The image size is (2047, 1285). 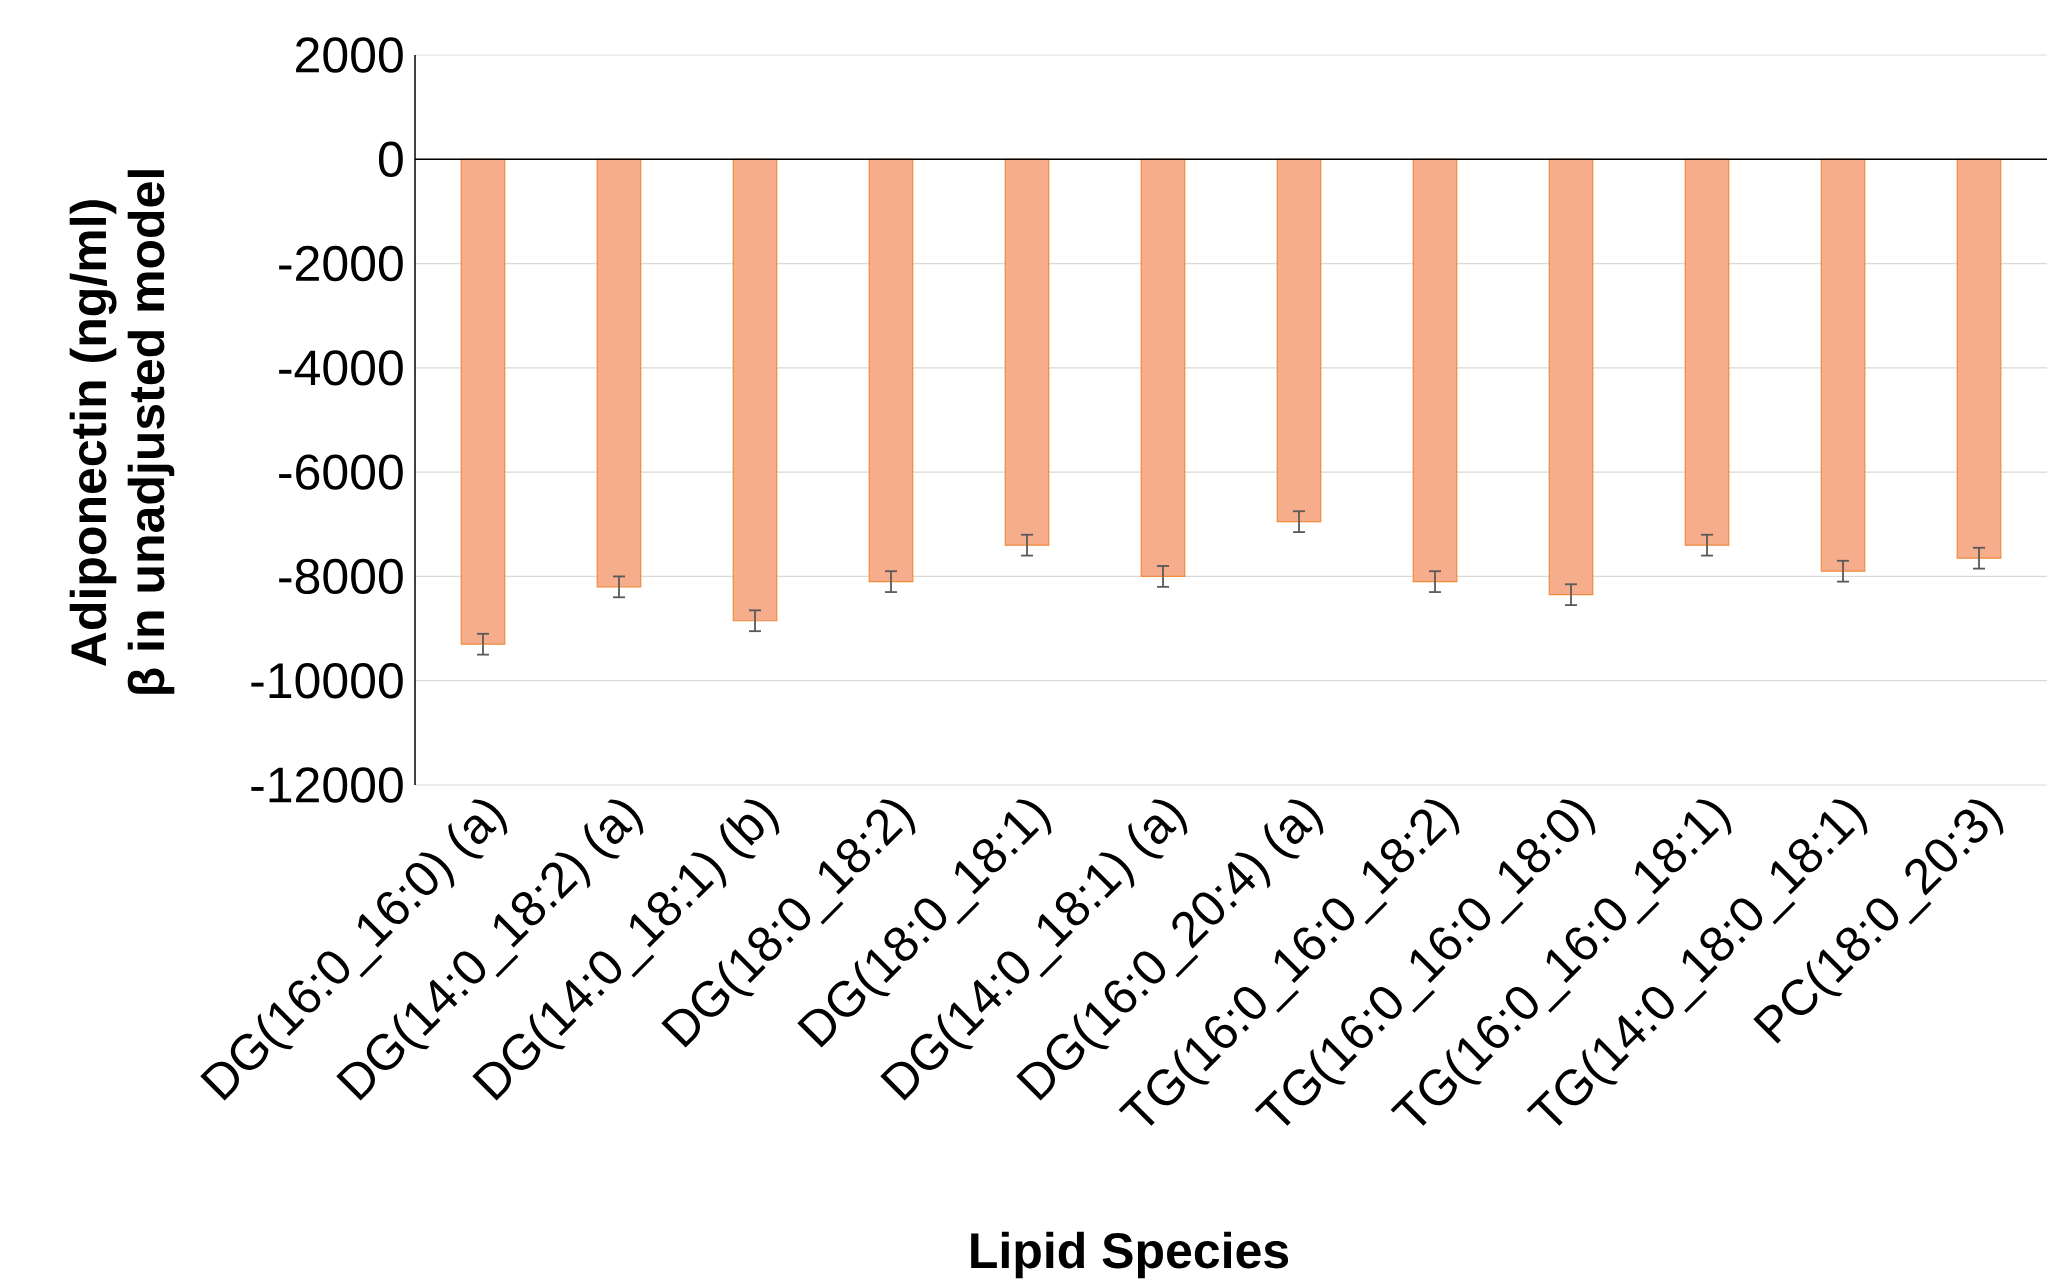 I want to click on y-tick-label: -12000, so click(x=327, y=785).